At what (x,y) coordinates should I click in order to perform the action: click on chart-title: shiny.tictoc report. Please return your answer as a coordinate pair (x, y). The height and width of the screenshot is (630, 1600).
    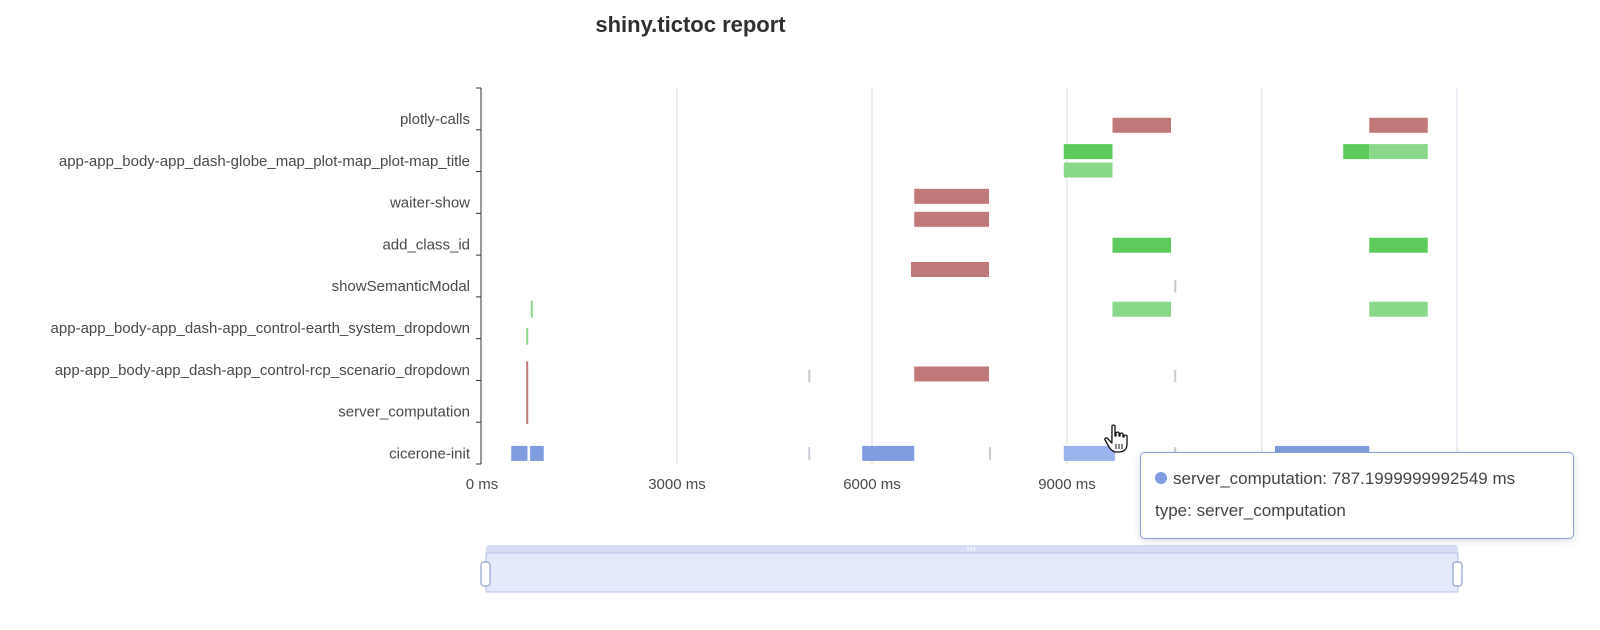
    Looking at the image, I should click on (690, 24).